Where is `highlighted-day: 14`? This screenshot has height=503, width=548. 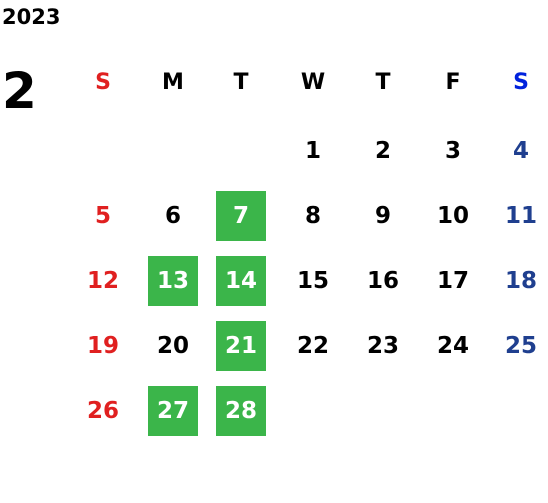 highlighted-day: 14 is located at coordinates (241, 281).